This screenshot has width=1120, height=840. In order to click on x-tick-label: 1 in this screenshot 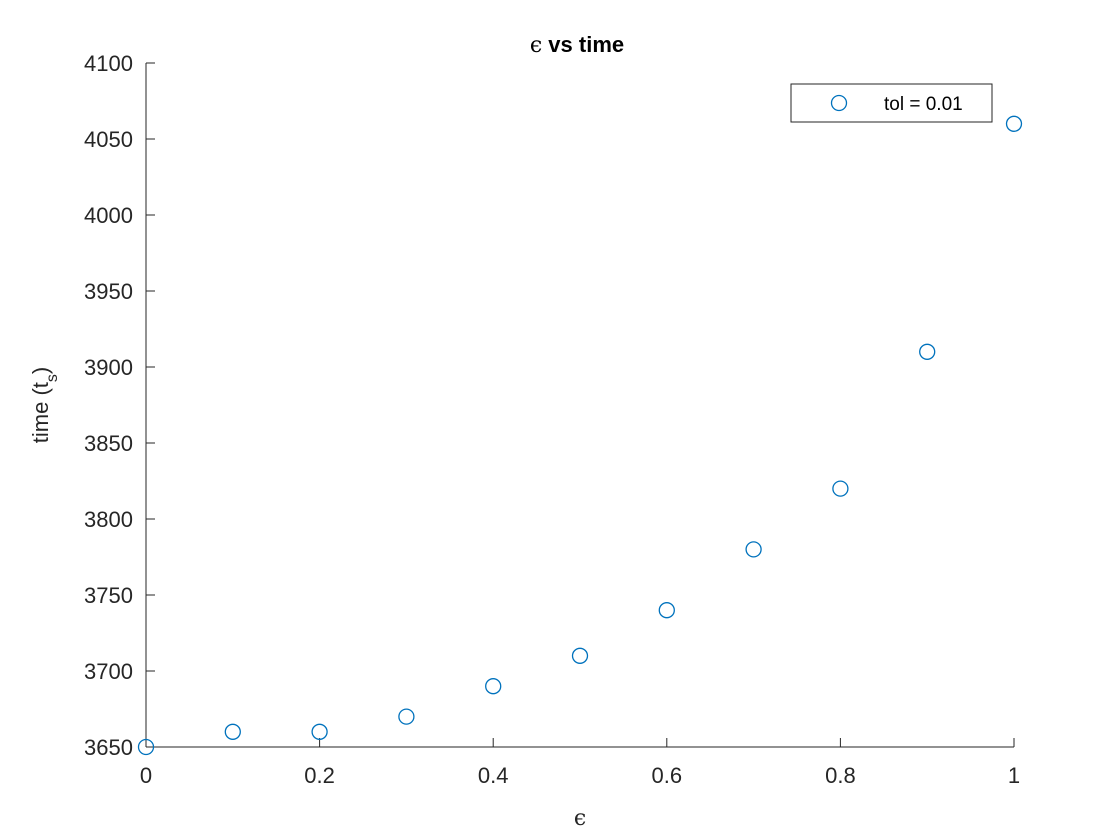, I will do `click(1014, 775)`.